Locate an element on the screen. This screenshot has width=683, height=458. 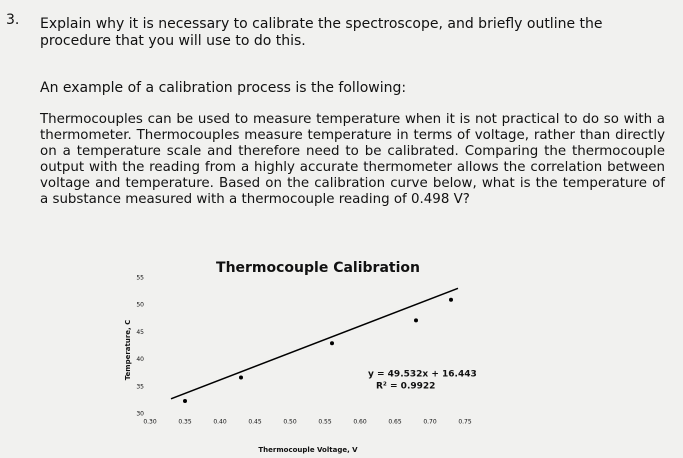
x-tick-label: 0.75 is located at coordinates (465, 422).